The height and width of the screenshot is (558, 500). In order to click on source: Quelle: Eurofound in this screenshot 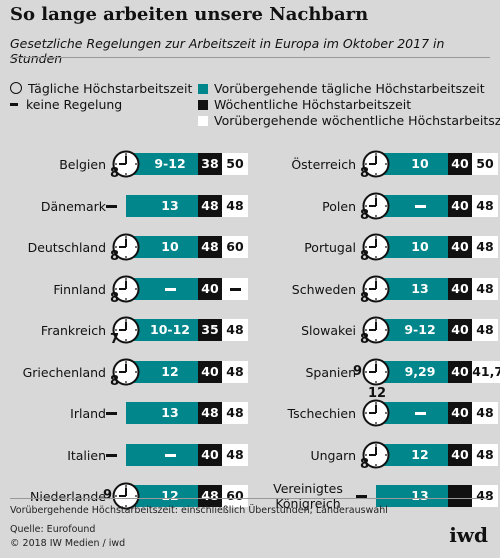, I will do `click(53, 529)`.